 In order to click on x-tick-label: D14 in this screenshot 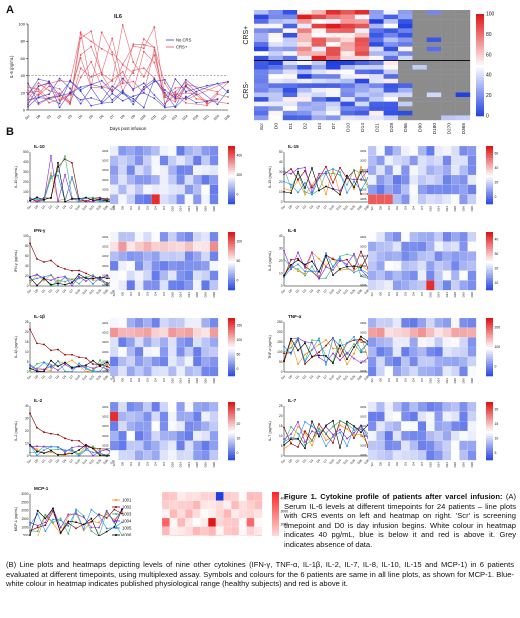, I will do `click(338, 207)`.